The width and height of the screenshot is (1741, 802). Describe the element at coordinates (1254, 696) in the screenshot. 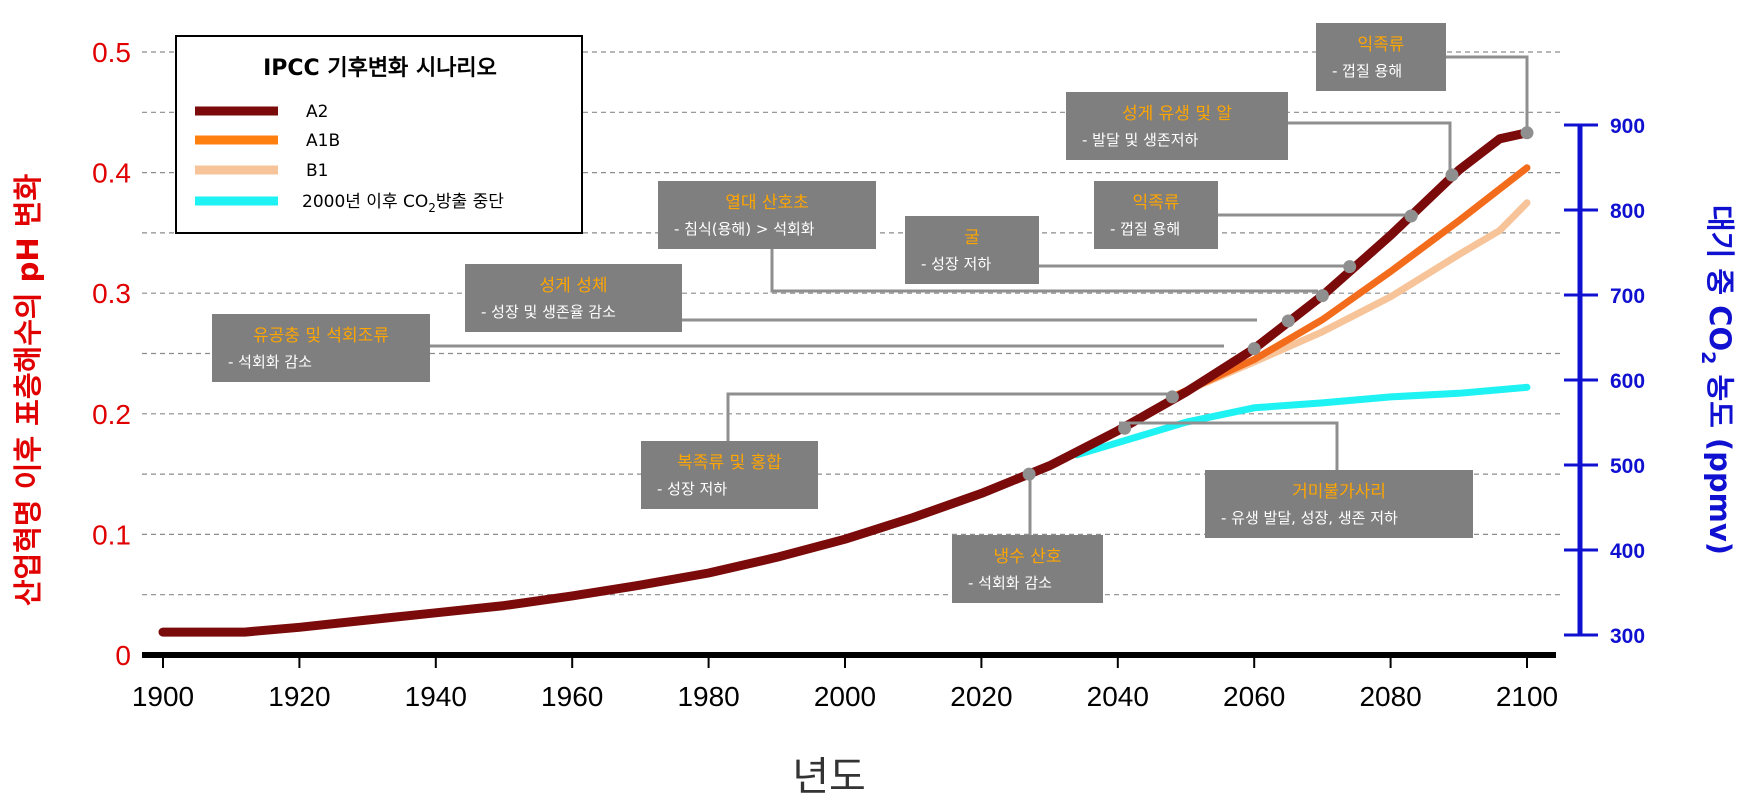

I see `x-tick-label: 2060` at that location.